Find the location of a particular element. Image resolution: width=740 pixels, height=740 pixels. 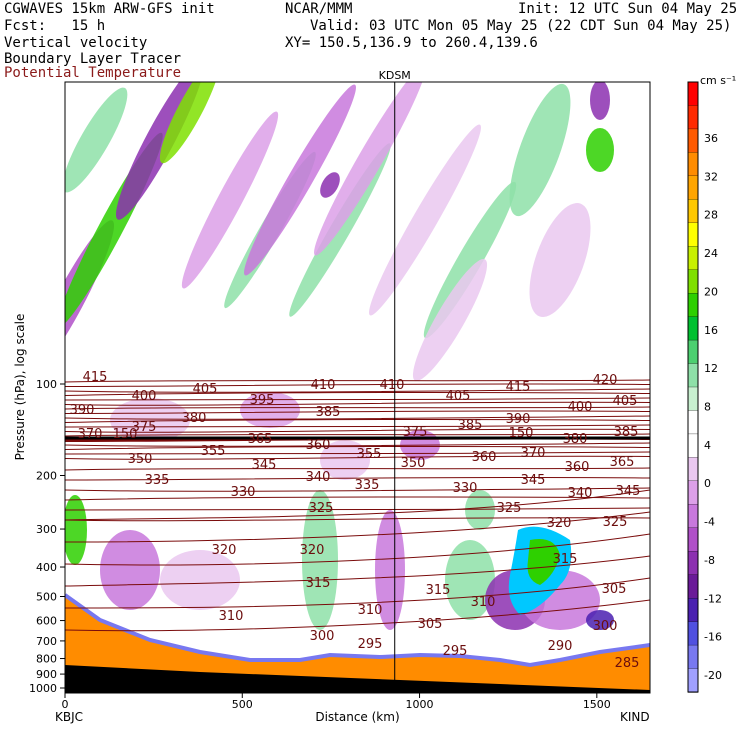

theta-contour-label: 345 is located at coordinates (264, 465).